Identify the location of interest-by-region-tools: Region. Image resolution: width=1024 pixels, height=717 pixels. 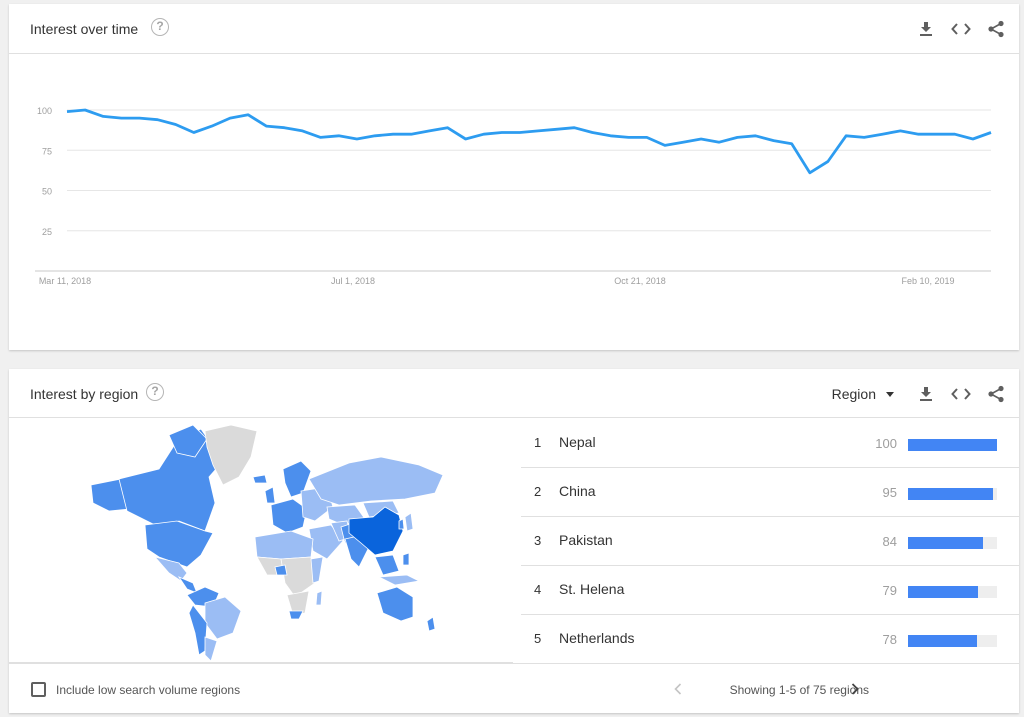
(920, 394).